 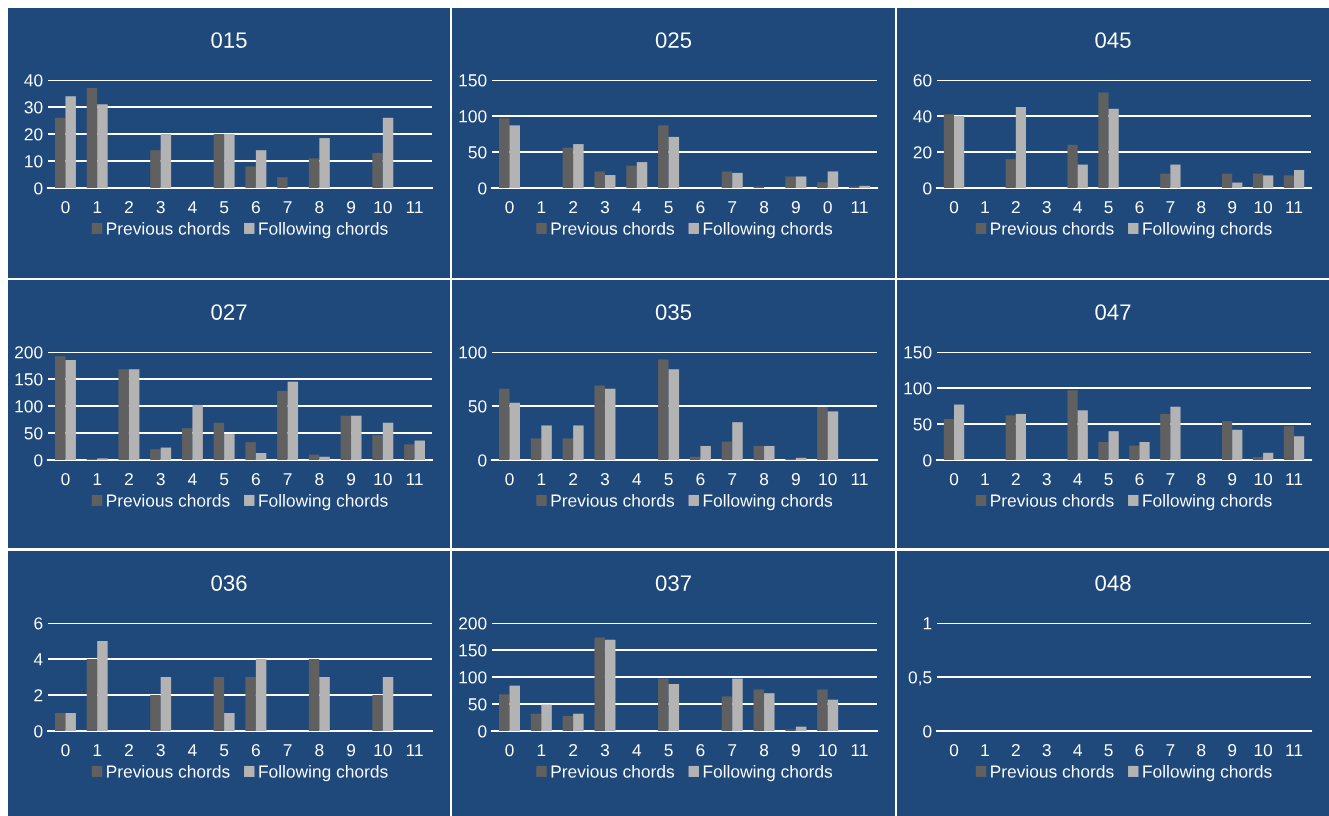 What do you see at coordinates (473, 80) in the screenshot?
I see `y-tick-label: 150` at bounding box center [473, 80].